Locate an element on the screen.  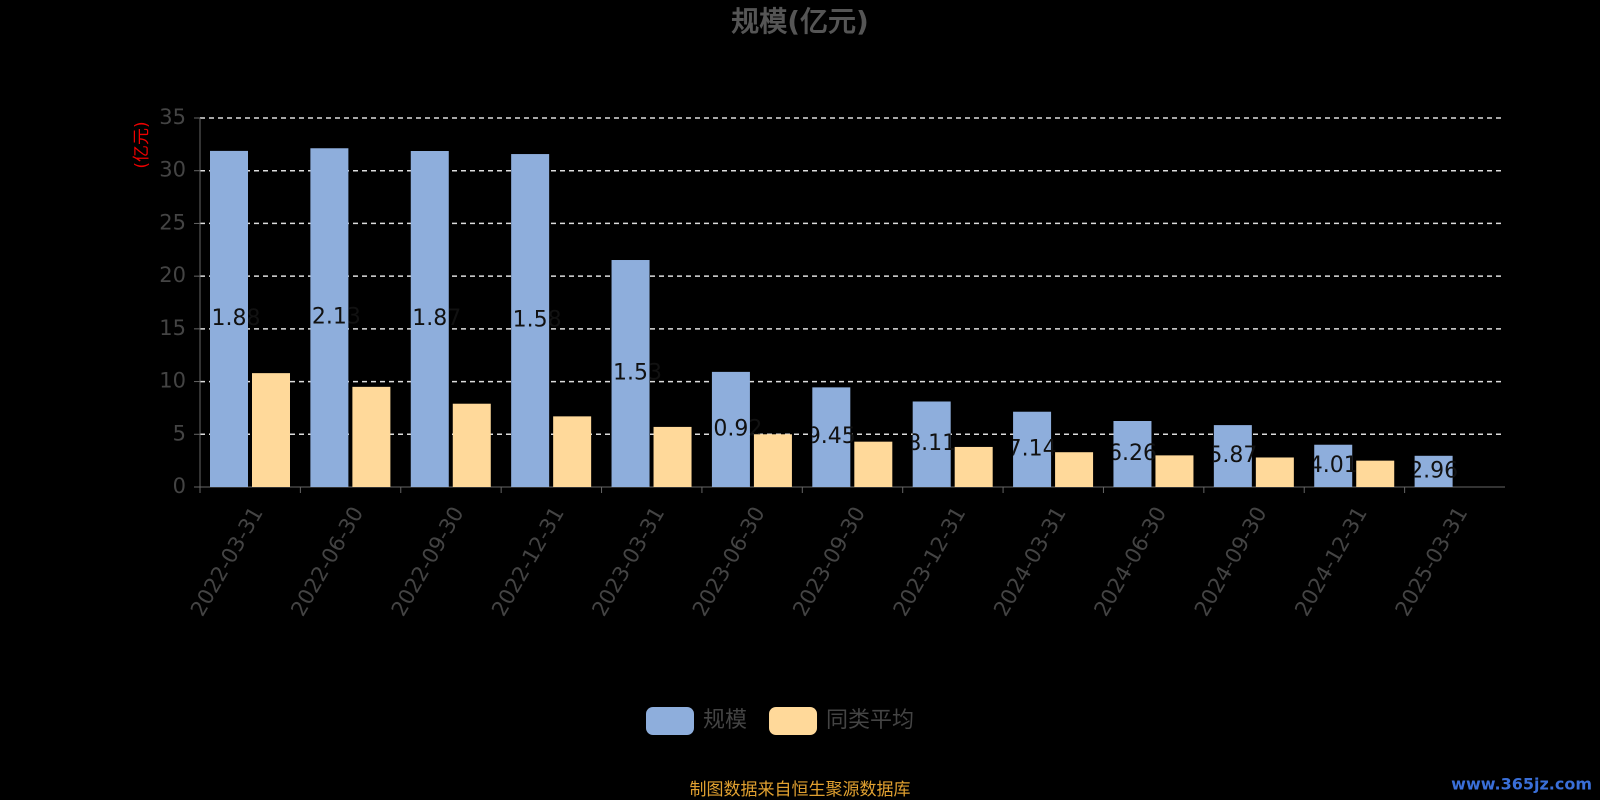
x-tick-label: 2024-09-30 is located at coordinates (1231, 562).